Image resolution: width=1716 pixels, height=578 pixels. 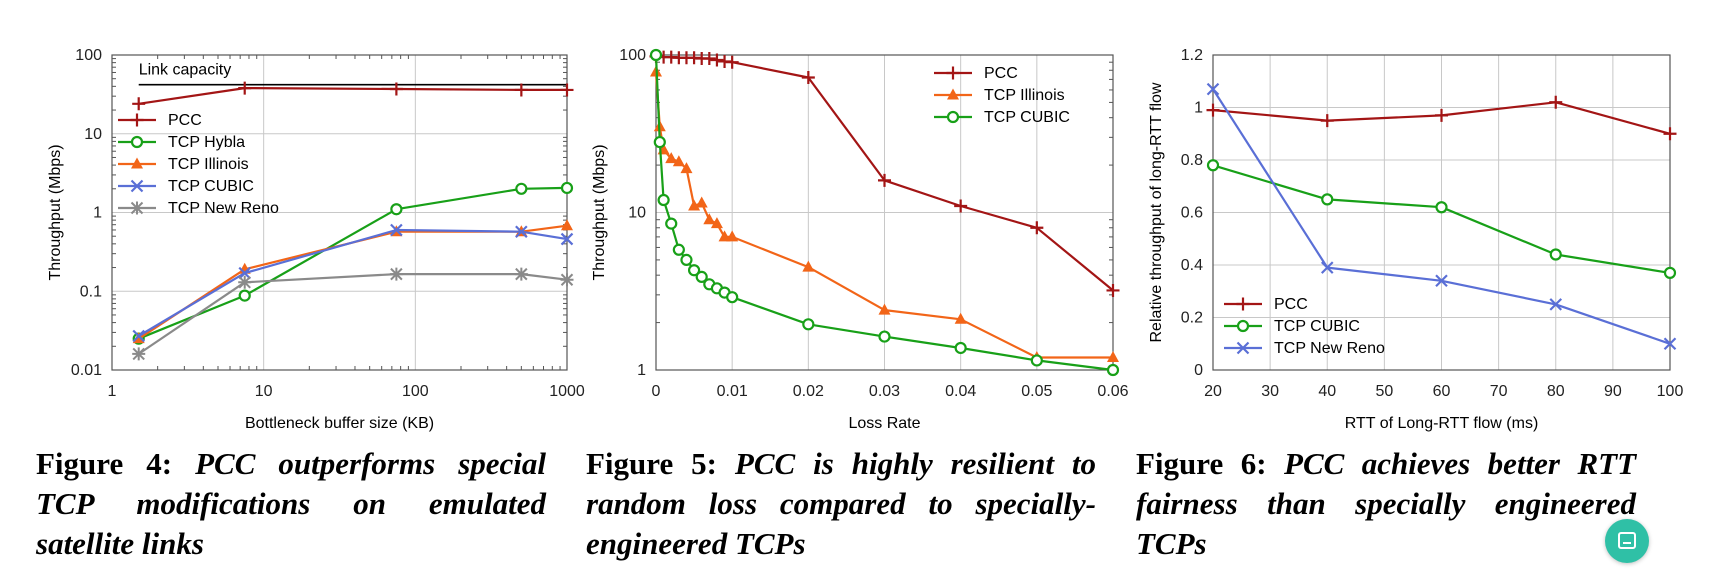 What do you see at coordinates (1192, 318) in the screenshot?
I see `y-tick-label: 0.2` at bounding box center [1192, 318].